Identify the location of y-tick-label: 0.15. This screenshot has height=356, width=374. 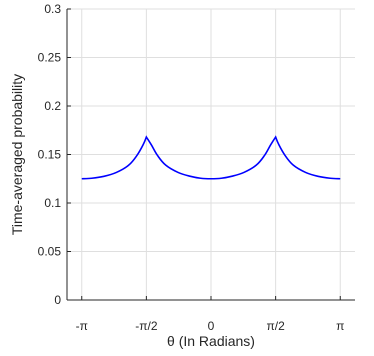
(50, 155).